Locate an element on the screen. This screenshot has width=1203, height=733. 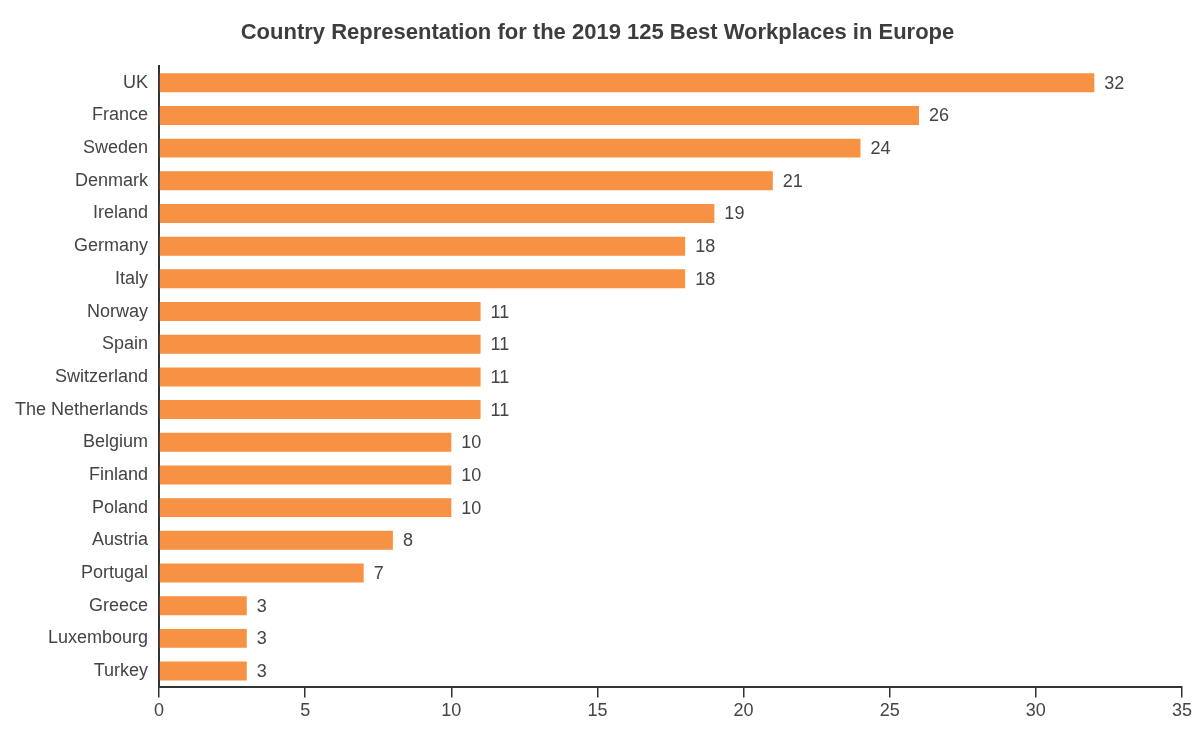
y-tick-label: Finland is located at coordinates (119, 473).